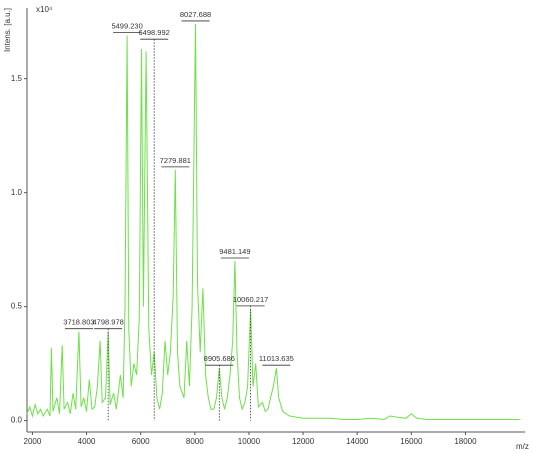  What do you see at coordinates (126, 25) in the screenshot?
I see `peak-label: 5499.230` at bounding box center [126, 25].